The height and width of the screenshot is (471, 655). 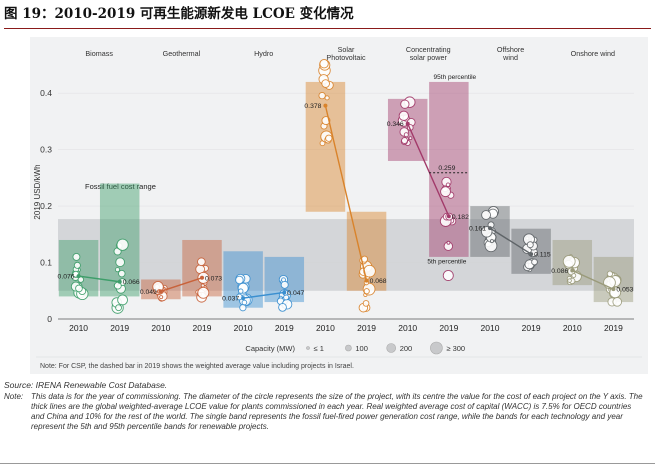 I want to click on fossil-fuel-label: Fossil fuel cost range, so click(x=120, y=186).